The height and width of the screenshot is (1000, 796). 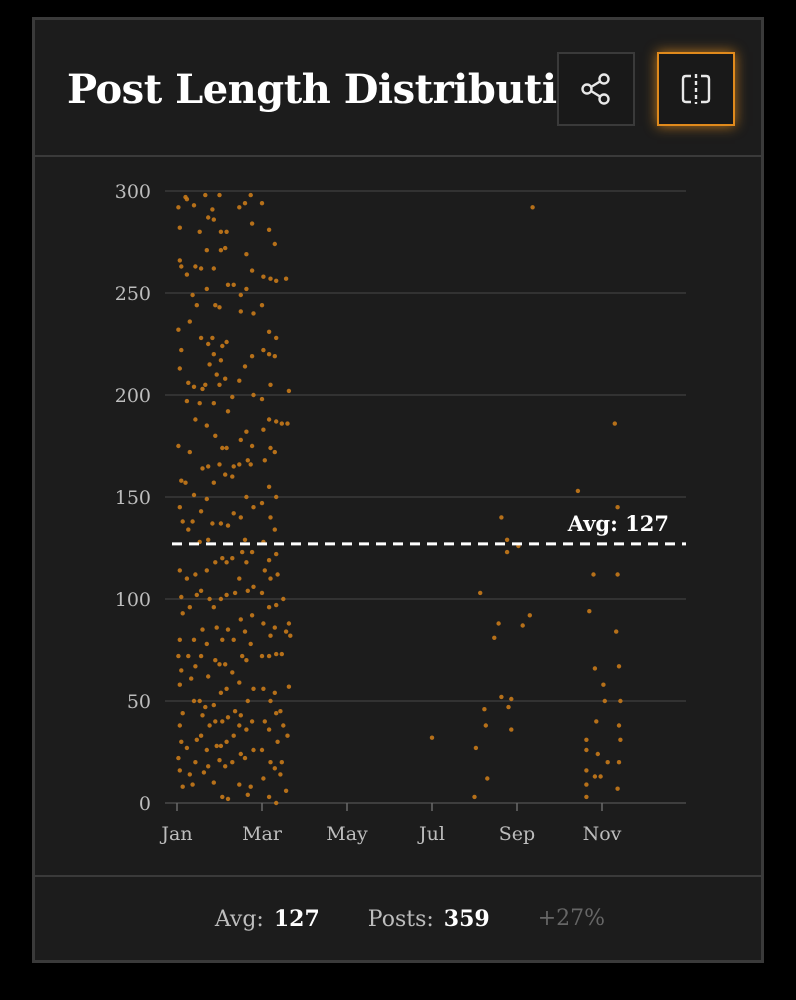 I want to click on card-header: Post Length Distribution, so click(x=398, y=88).